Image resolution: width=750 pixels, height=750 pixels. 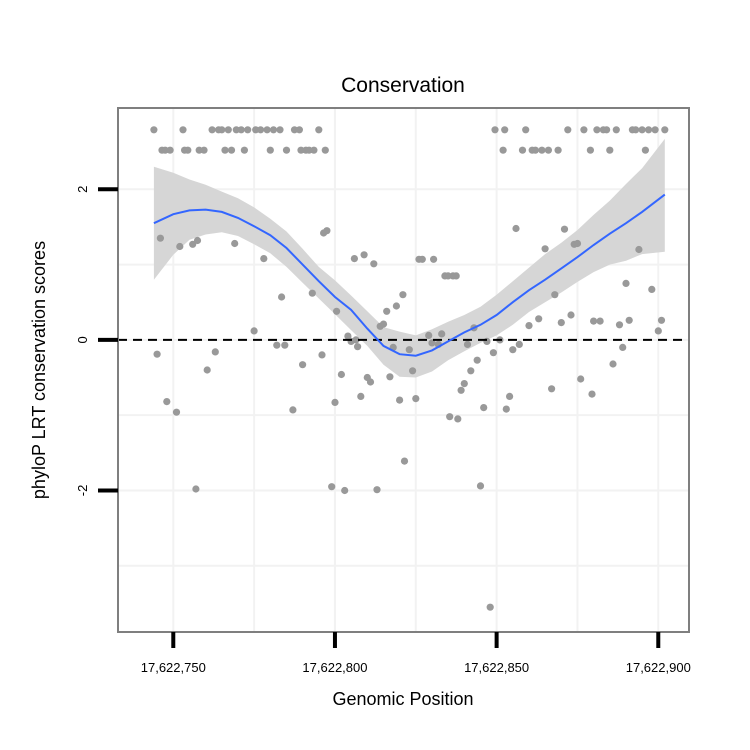 I want to click on y-tick-label: -2, so click(x=82, y=491).